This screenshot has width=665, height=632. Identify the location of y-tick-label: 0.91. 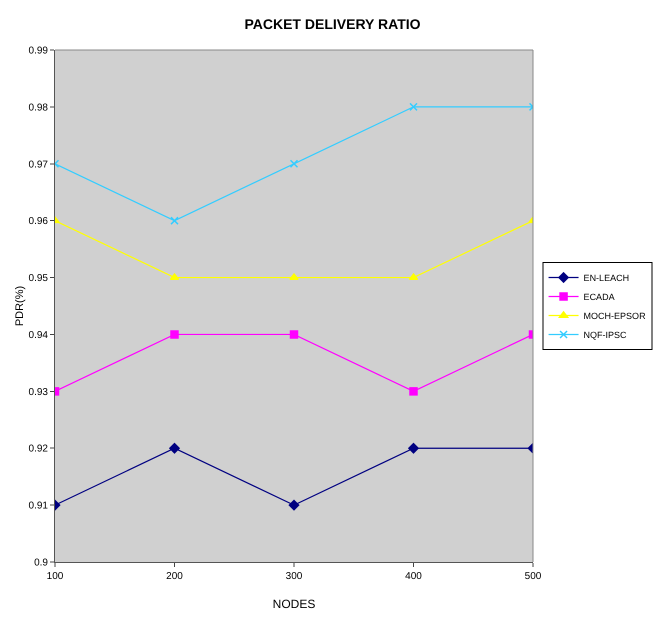
(38, 506).